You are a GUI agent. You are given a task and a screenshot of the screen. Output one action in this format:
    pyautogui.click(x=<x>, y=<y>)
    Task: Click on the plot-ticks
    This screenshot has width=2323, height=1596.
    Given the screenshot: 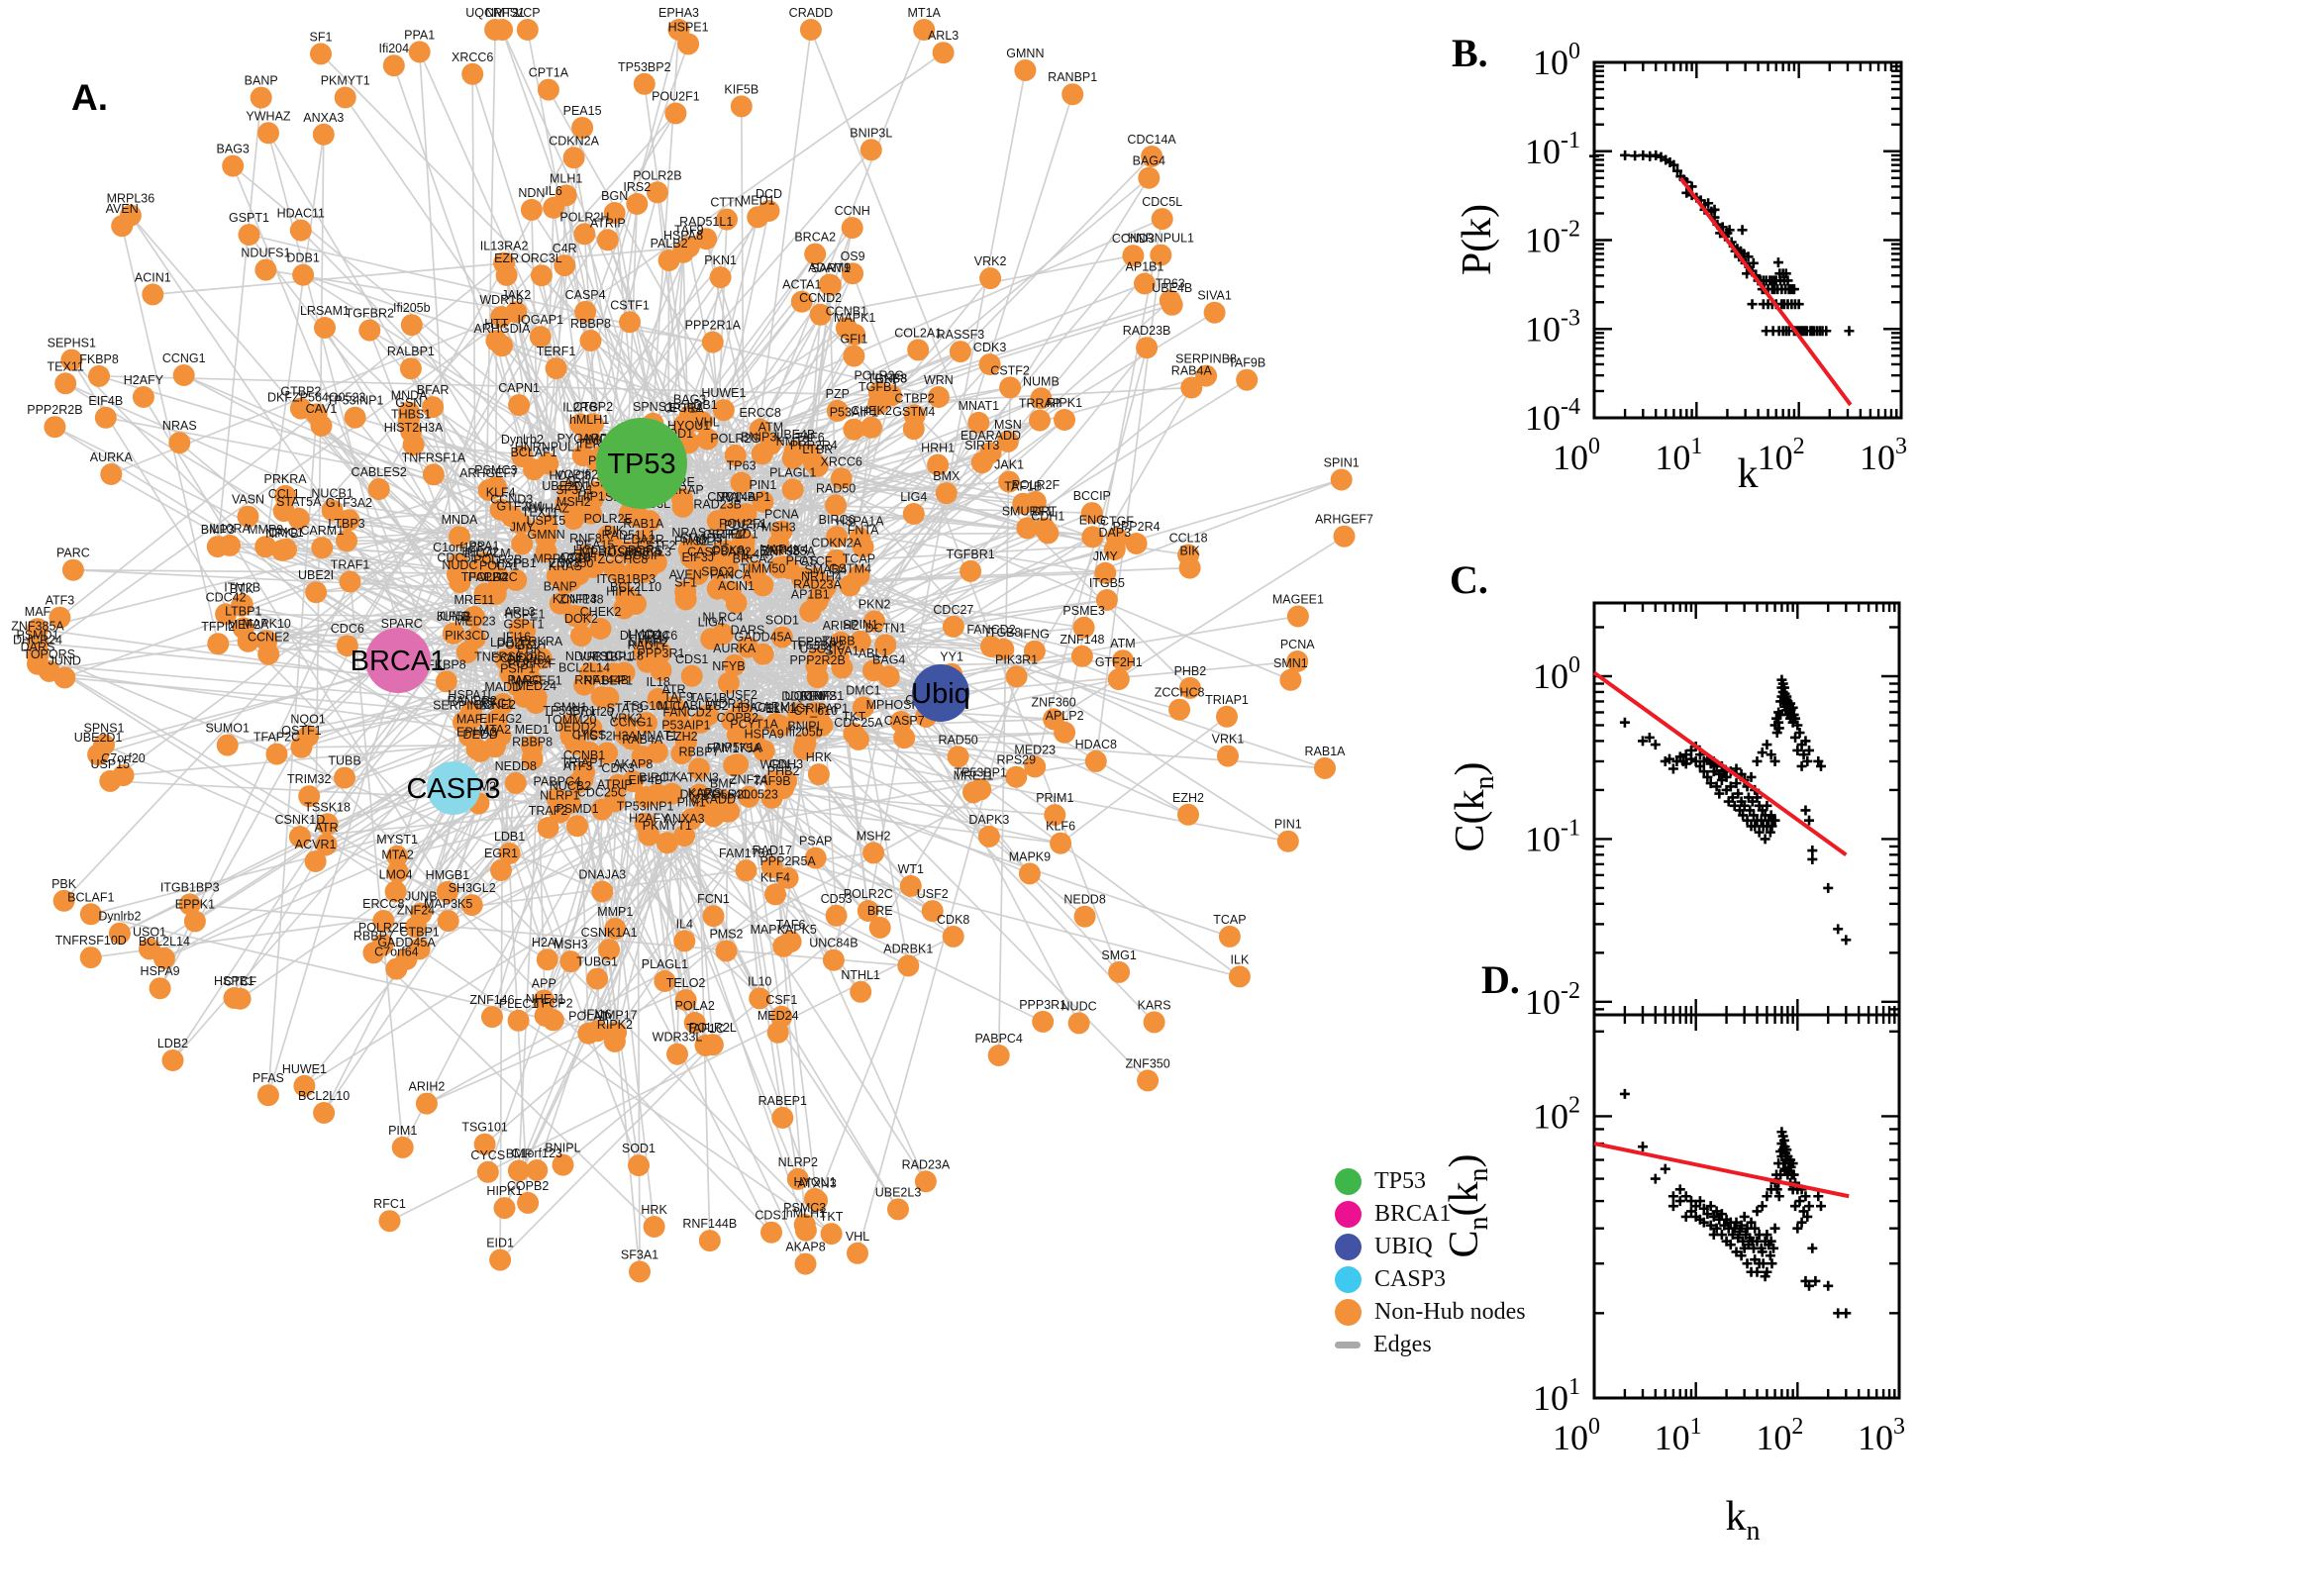 What is the action you would take?
    pyautogui.click(x=1746, y=1207)
    